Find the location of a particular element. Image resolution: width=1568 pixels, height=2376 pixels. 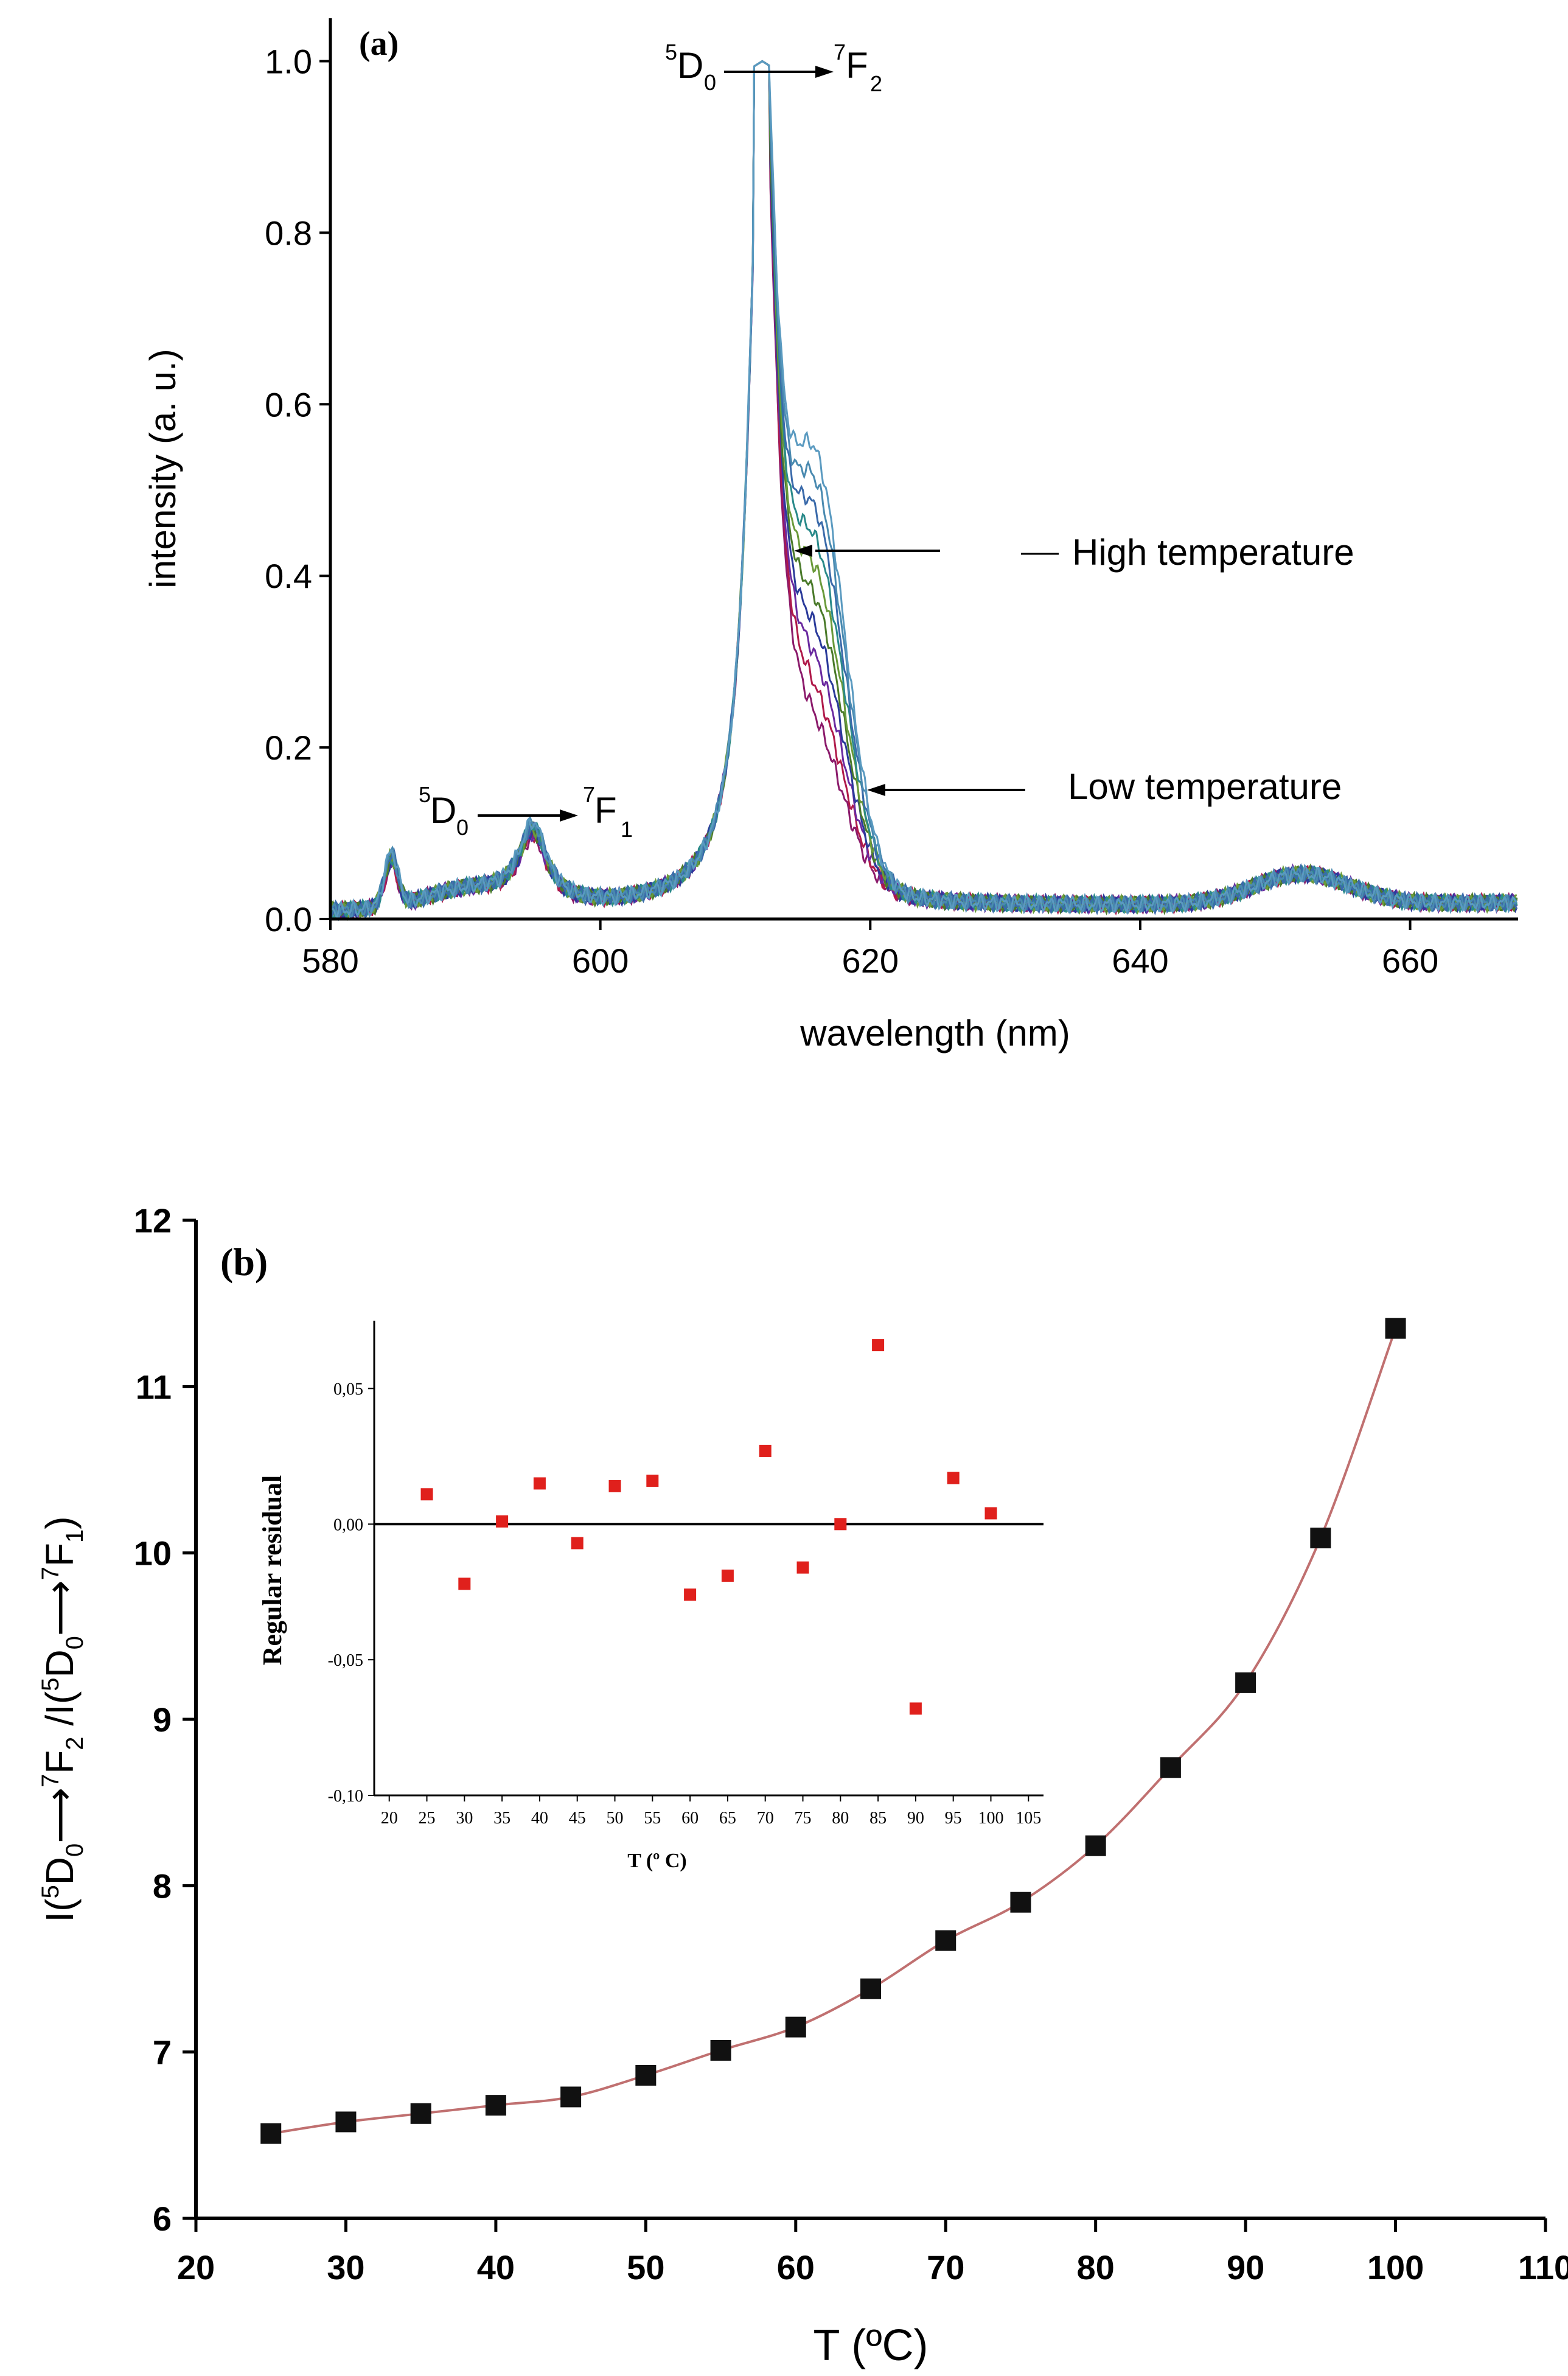

panel-a-y-tick-label: 0.2 is located at coordinates (288, 748).